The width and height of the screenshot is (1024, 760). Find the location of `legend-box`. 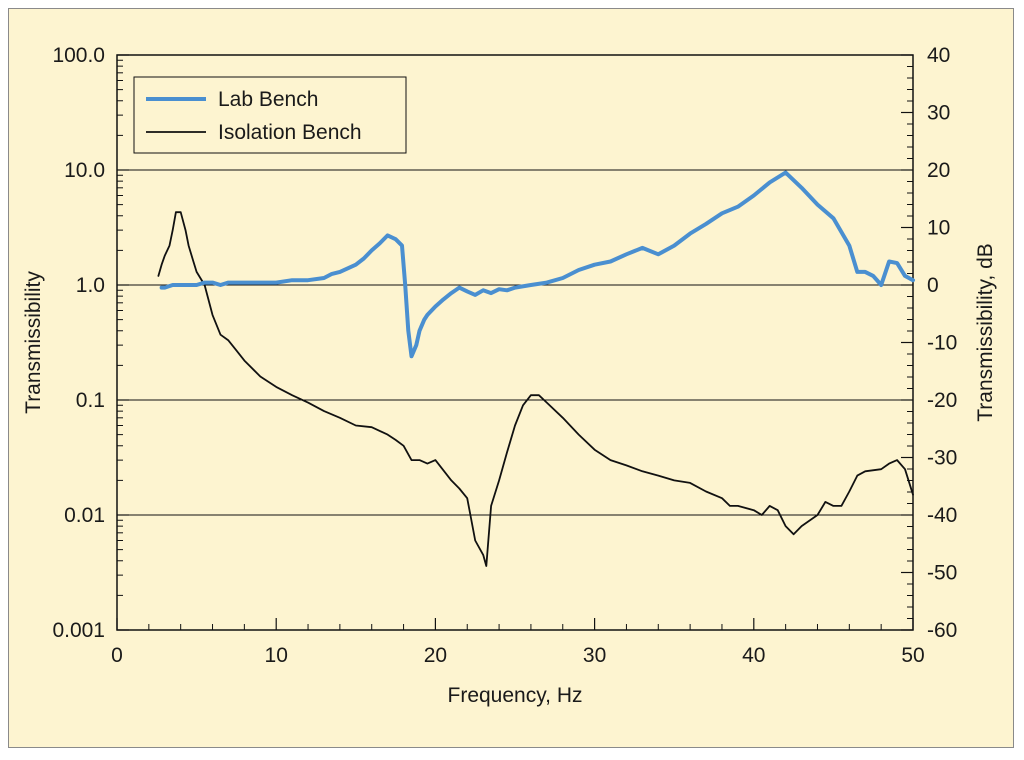

legend-box is located at coordinates (270, 115).